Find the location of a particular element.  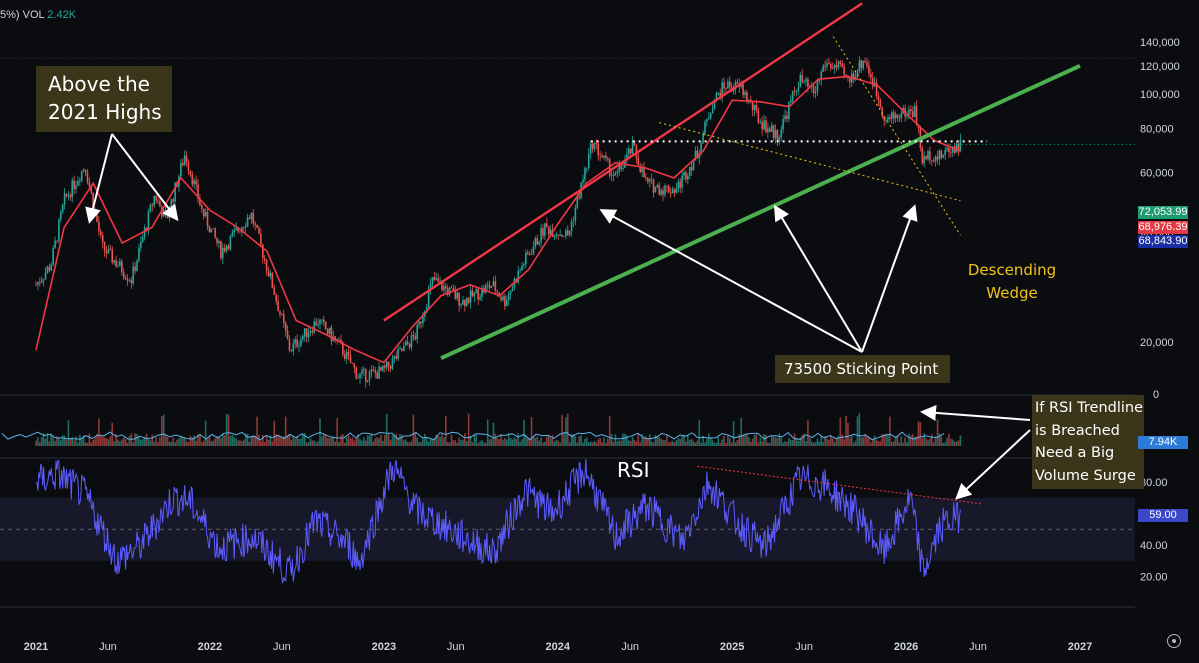

x-tick-label: 2026 is located at coordinates (906, 647).